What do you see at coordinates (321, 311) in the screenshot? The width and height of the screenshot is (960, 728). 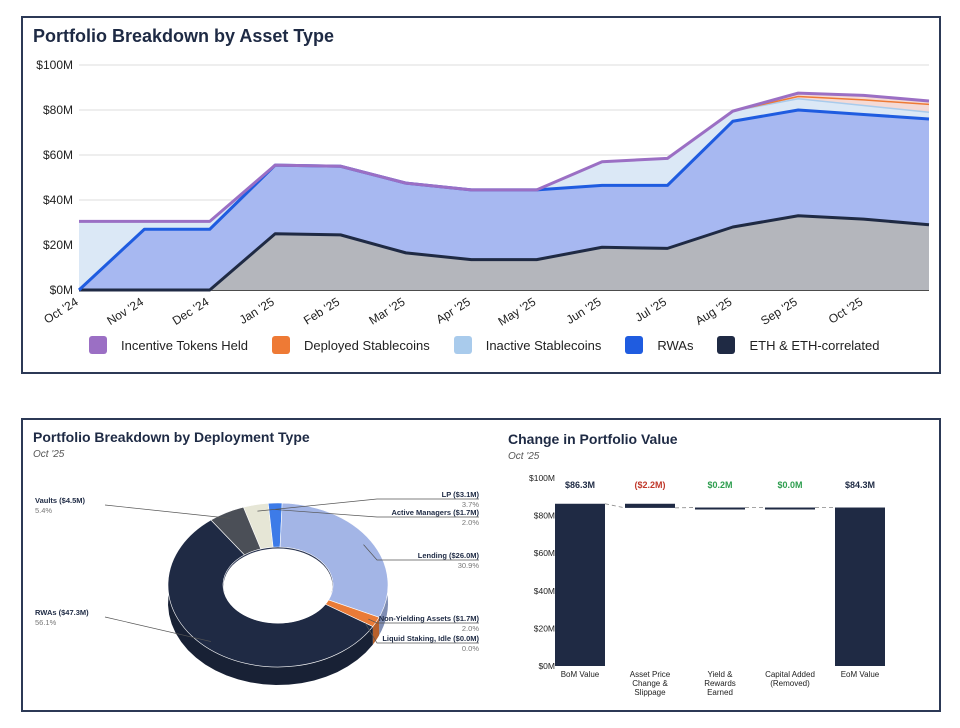 I see `x-tick-label: Feb '25` at bounding box center [321, 311].